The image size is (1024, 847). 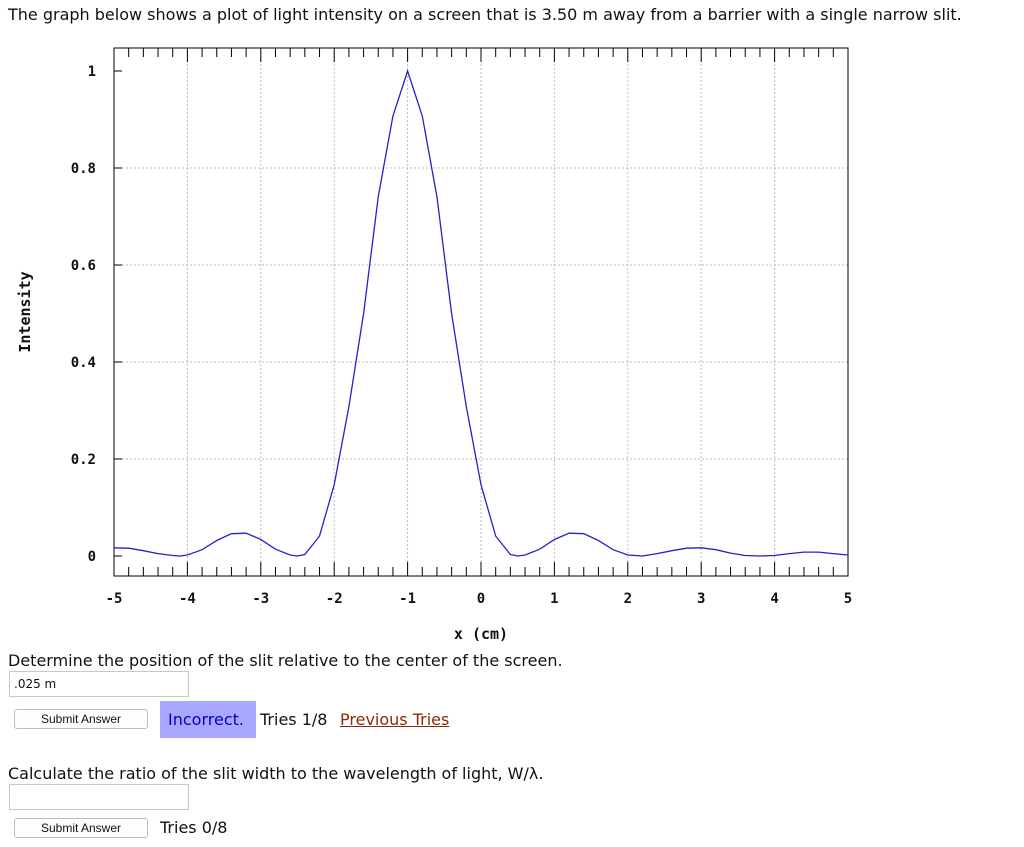 What do you see at coordinates (81, 828) in the screenshot?
I see `question2-submit-button: Submit Answer` at bounding box center [81, 828].